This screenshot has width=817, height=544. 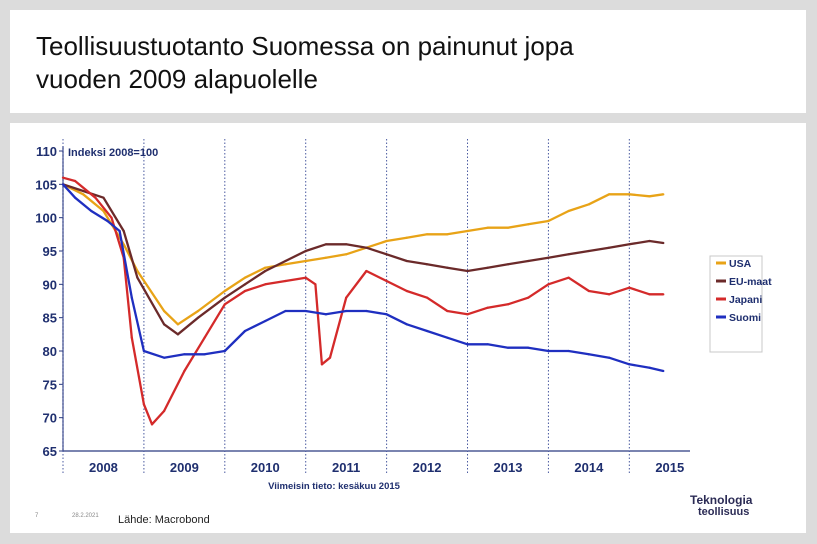 What do you see at coordinates (265, 467) in the screenshot?
I see `x-year-label: 2010` at bounding box center [265, 467].